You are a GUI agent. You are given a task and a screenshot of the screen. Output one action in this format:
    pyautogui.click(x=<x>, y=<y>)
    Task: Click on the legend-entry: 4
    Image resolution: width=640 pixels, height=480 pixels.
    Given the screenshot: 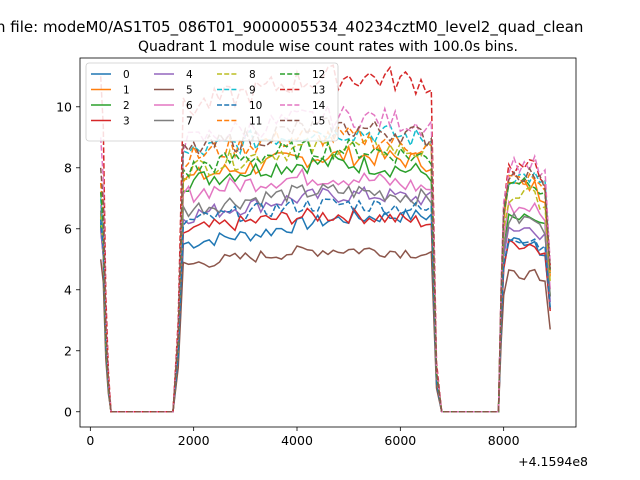 What is the action you would take?
    pyautogui.click(x=173, y=75)
    